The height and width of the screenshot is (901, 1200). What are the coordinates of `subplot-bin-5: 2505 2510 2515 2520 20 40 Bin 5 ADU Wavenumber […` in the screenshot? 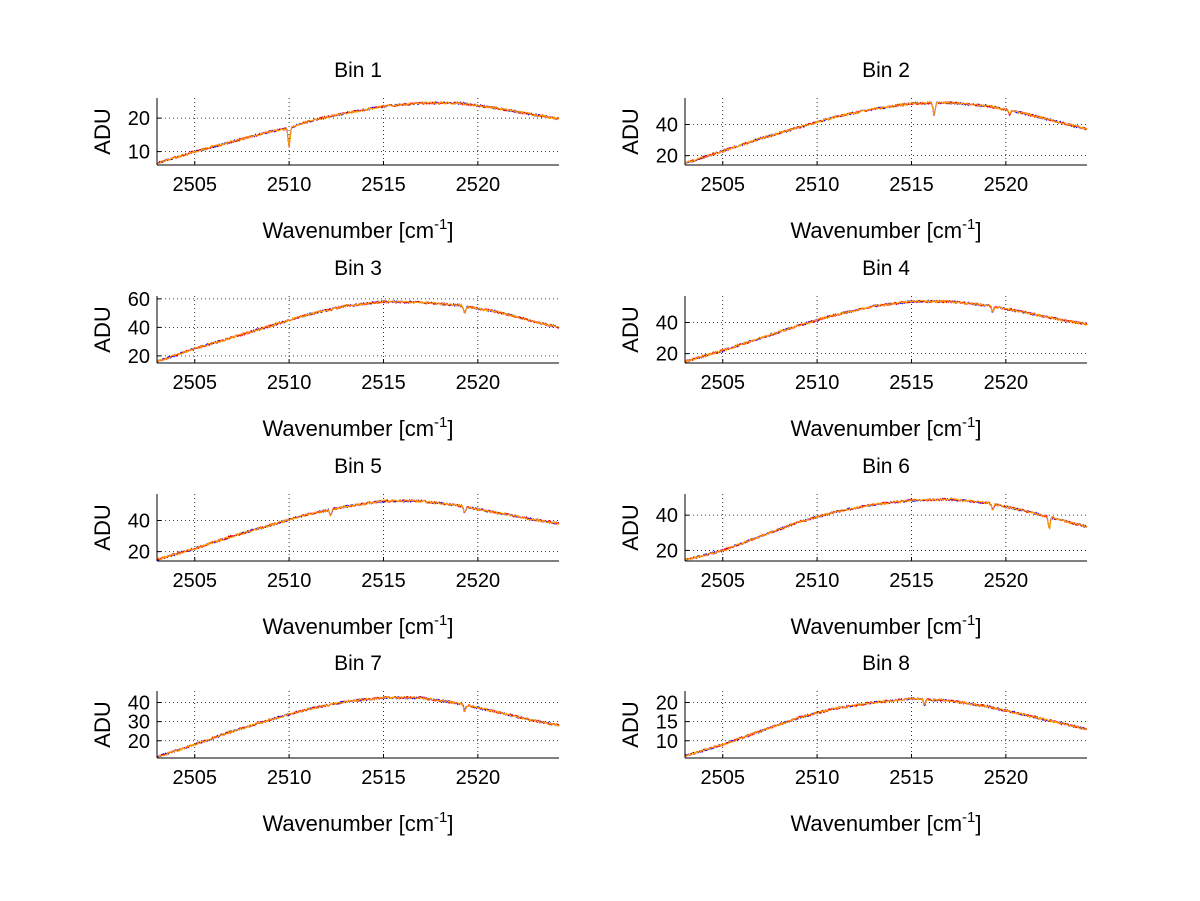 It's located at (325, 547).